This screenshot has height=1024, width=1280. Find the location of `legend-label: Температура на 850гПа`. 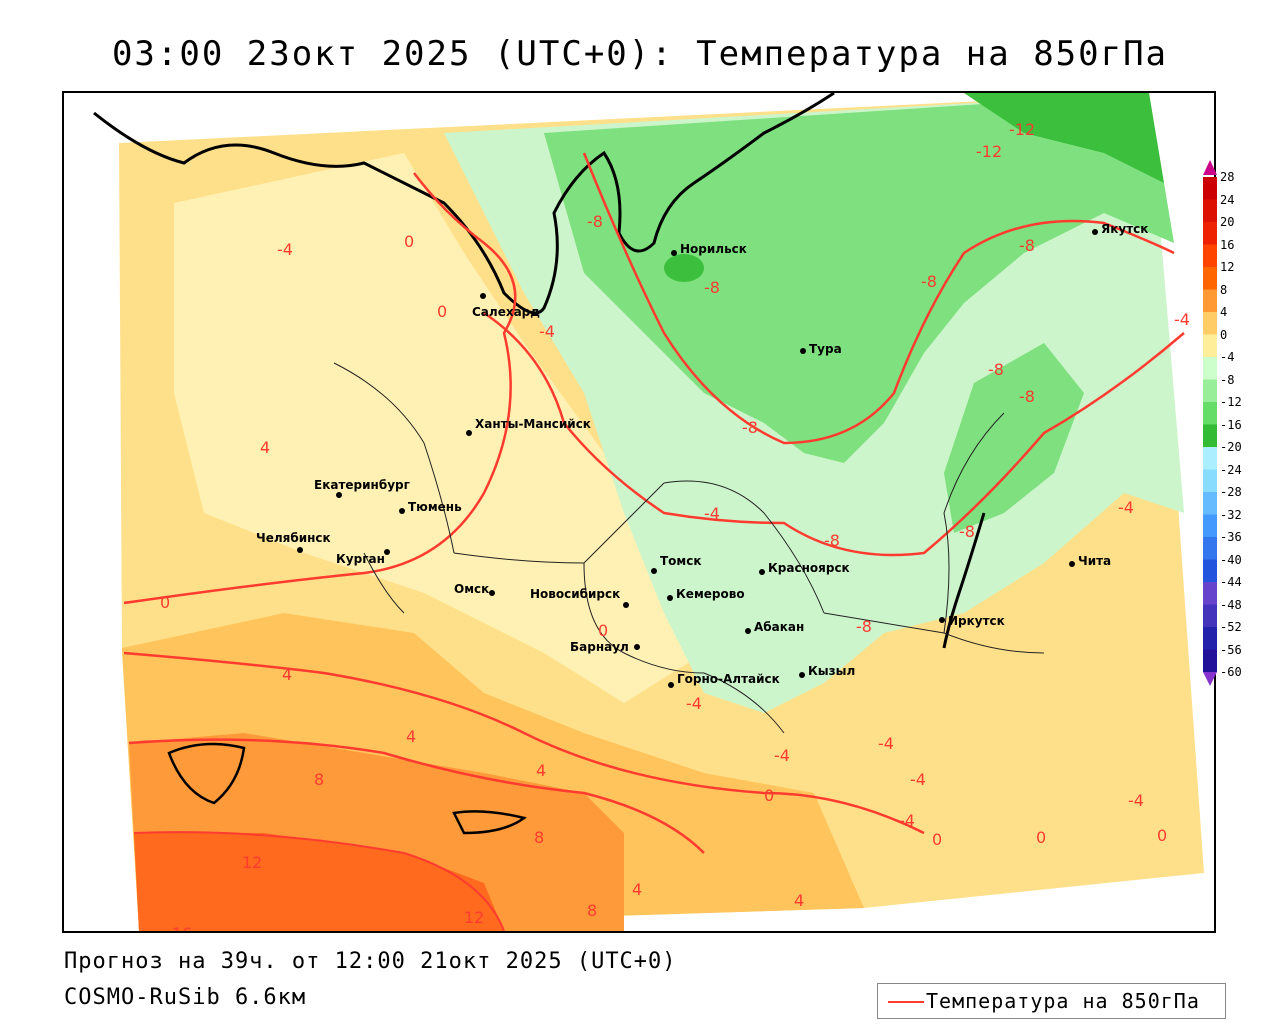

legend-label: Температура на 850гПа is located at coordinates (1063, 1001).